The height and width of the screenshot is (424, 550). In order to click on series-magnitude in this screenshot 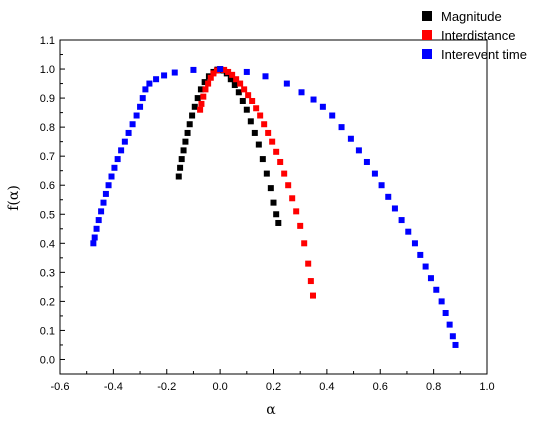, I will do `click(228, 146)`.